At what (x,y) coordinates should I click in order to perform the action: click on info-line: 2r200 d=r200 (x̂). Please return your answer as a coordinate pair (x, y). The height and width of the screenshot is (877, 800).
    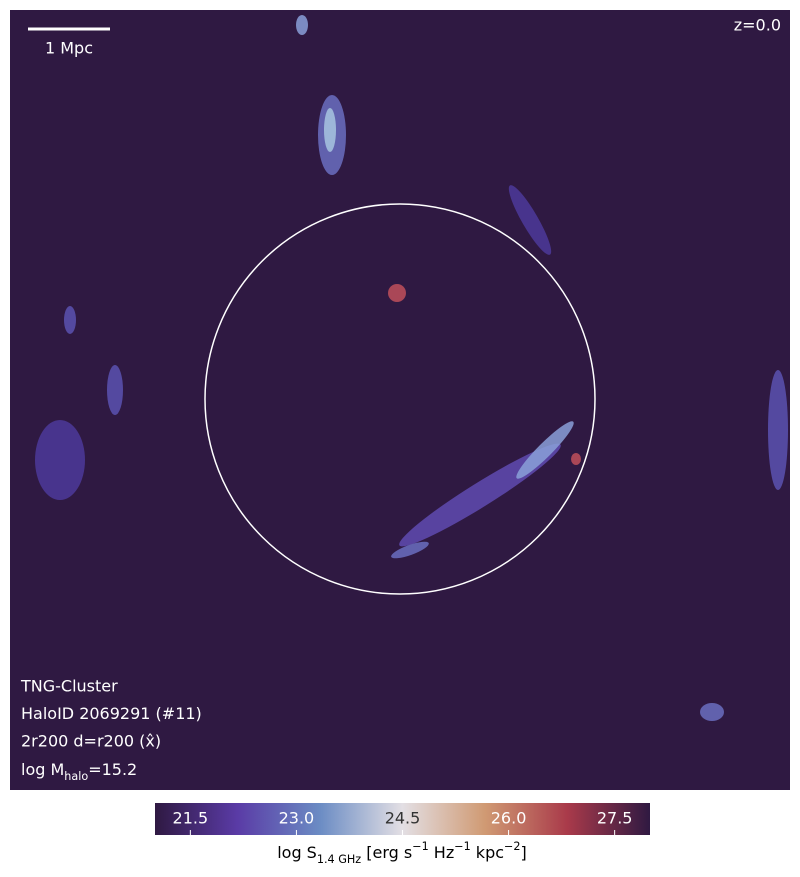
    Looking at the image, I should click on (91, 741).